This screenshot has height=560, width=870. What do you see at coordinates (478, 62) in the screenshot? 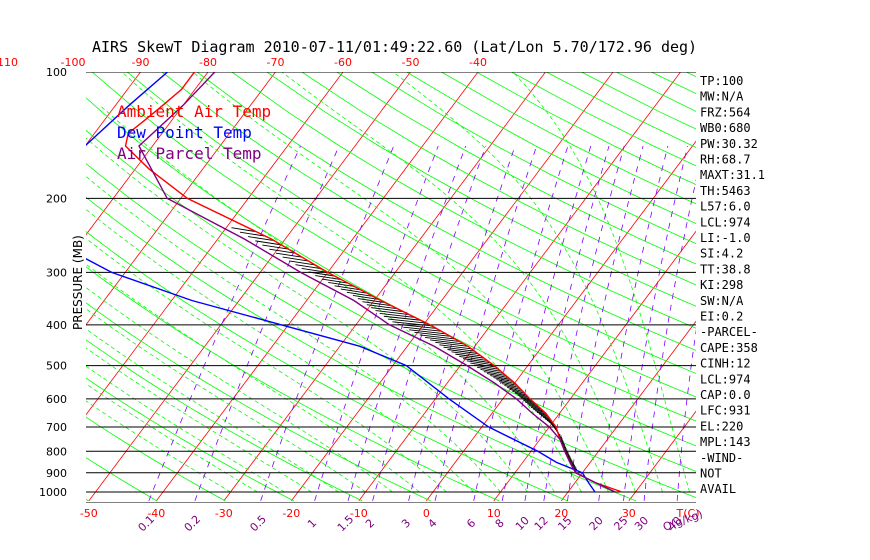
I see `top-temp-tick-label: -40` at bounding box center [478, 62].